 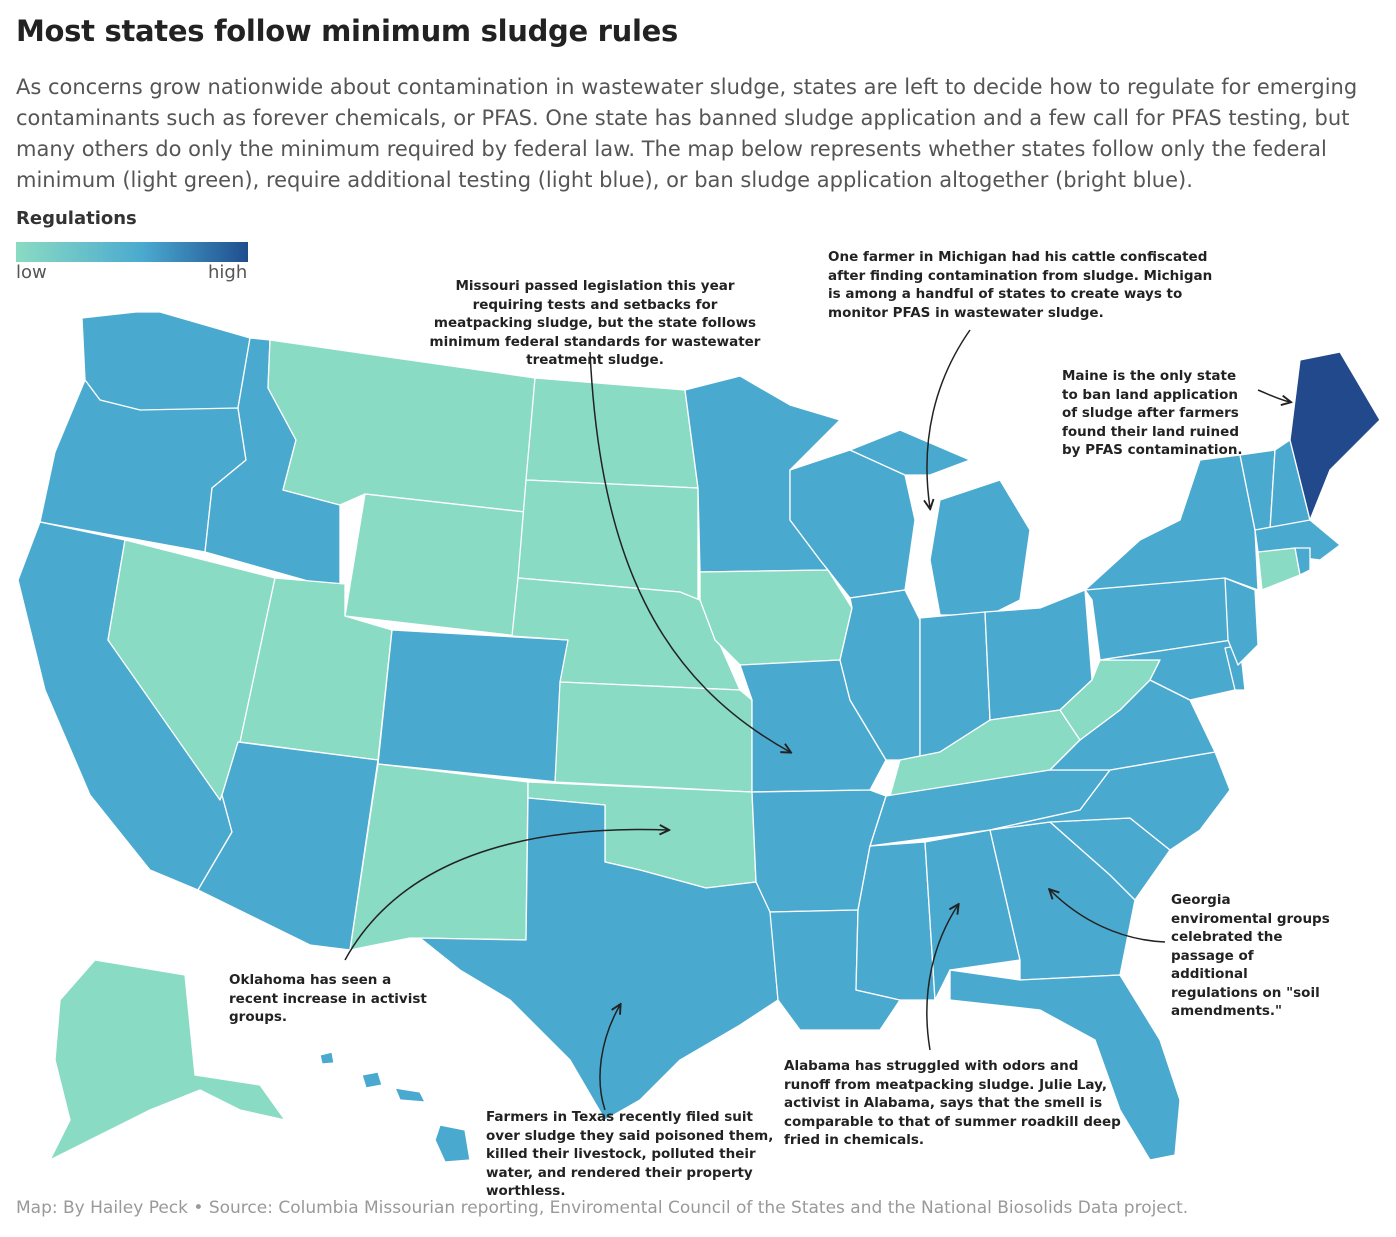 What do you see at coordinates (942, 978) in the screenshot?
I see `alabama-arrow` at bounding box center [942, 978].